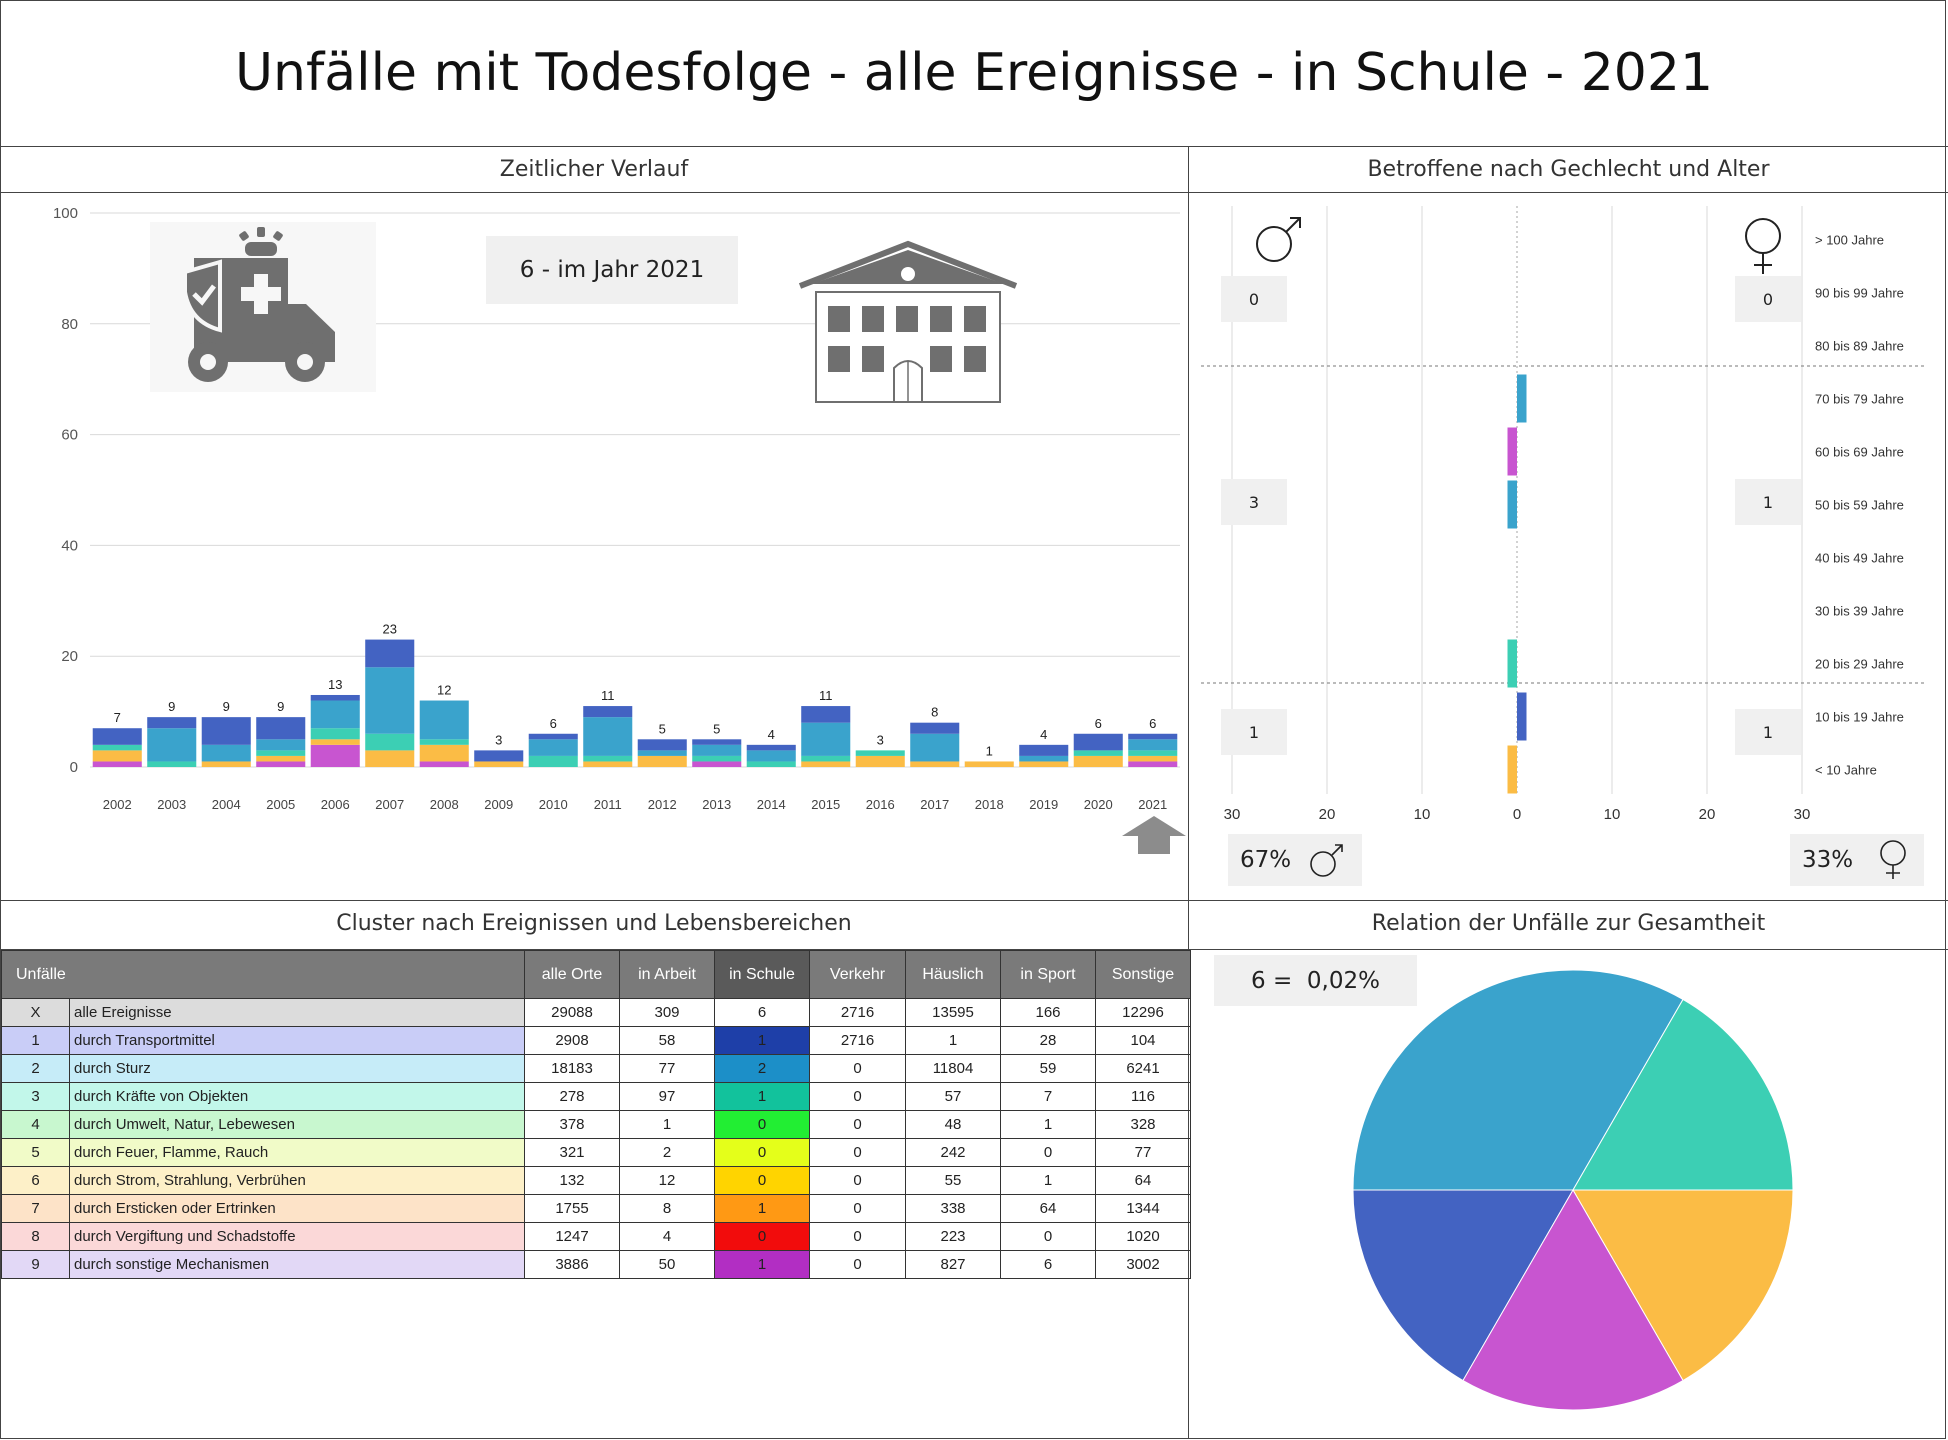 The height and width of the screenshot is (1440, 1948). Describe the element at coordinates (1893, 859) in the screenshot. I see `female-symbol-icon` at that location.